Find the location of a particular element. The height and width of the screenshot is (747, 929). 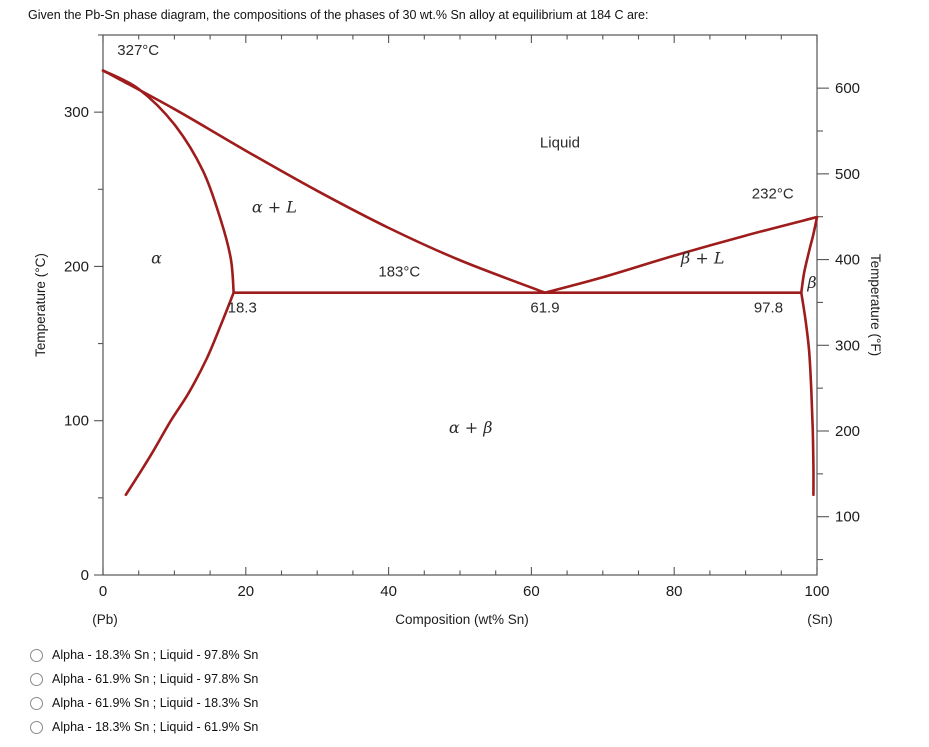

x-tick-label: 80 is located at coordinates (674, 591).